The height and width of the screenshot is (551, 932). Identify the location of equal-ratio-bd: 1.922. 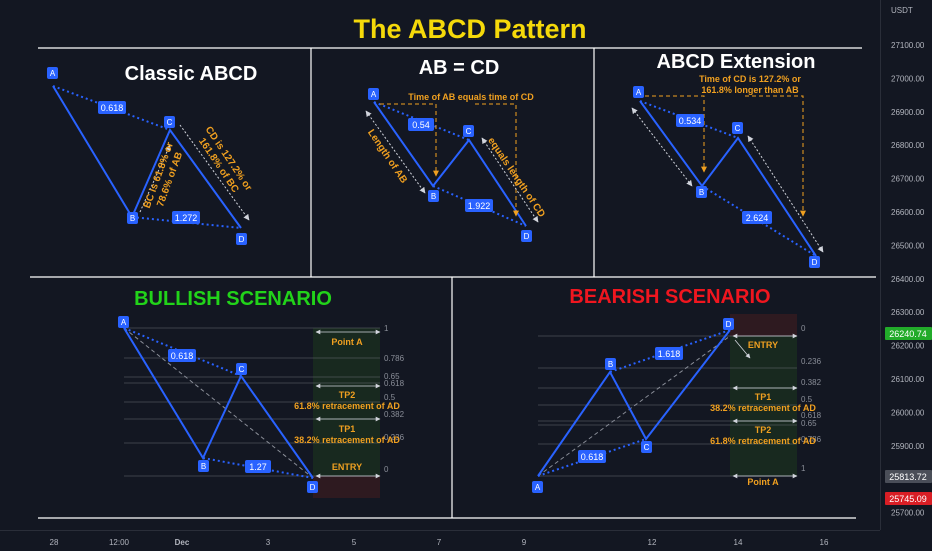
(479, 206).